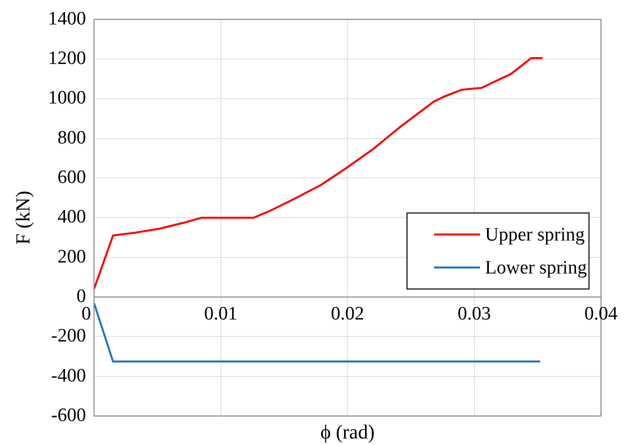  What do you see at coordinates (68, 375) in the screenshot?
I see `y-tick-label: -400` at bounding box center [68, 375].